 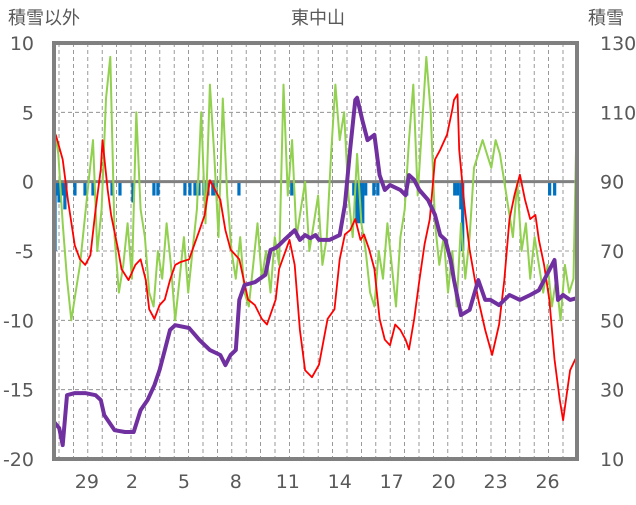 What do you see at coordinates (340, 482) in the screenshot?
I see `x-tick-label: 14` at bounding box center [340, 482].